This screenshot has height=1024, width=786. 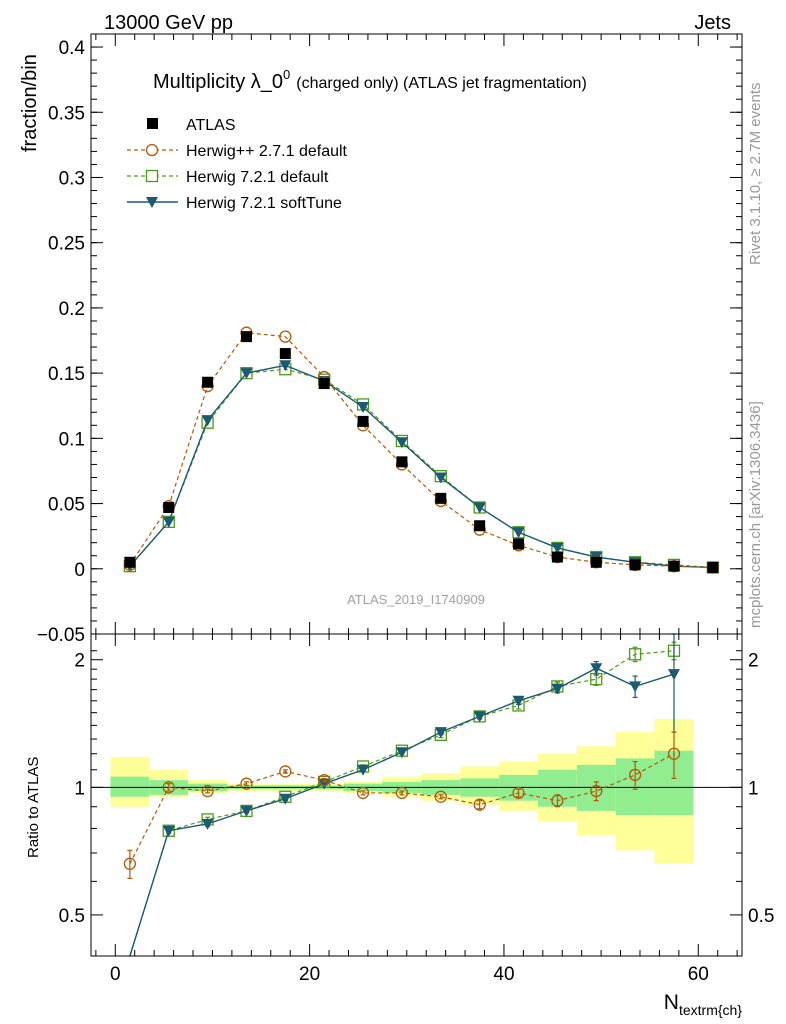 I want to click on legend-label-herwig7-softtune: Herwig 7.2.1 softTune, so click(x=264, y=203).